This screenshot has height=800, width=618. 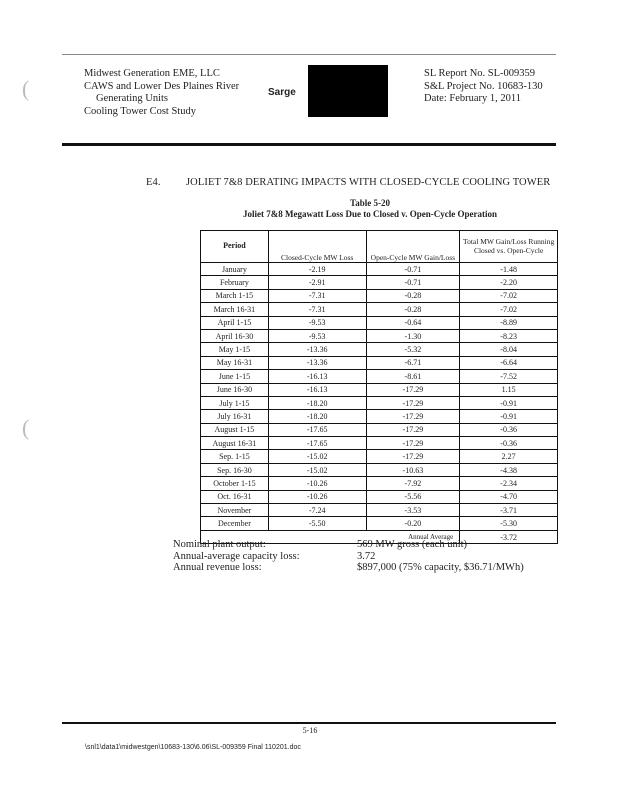 I want to click on summary-label: Annual-average capacity loss:, so click(x=236, y=556).